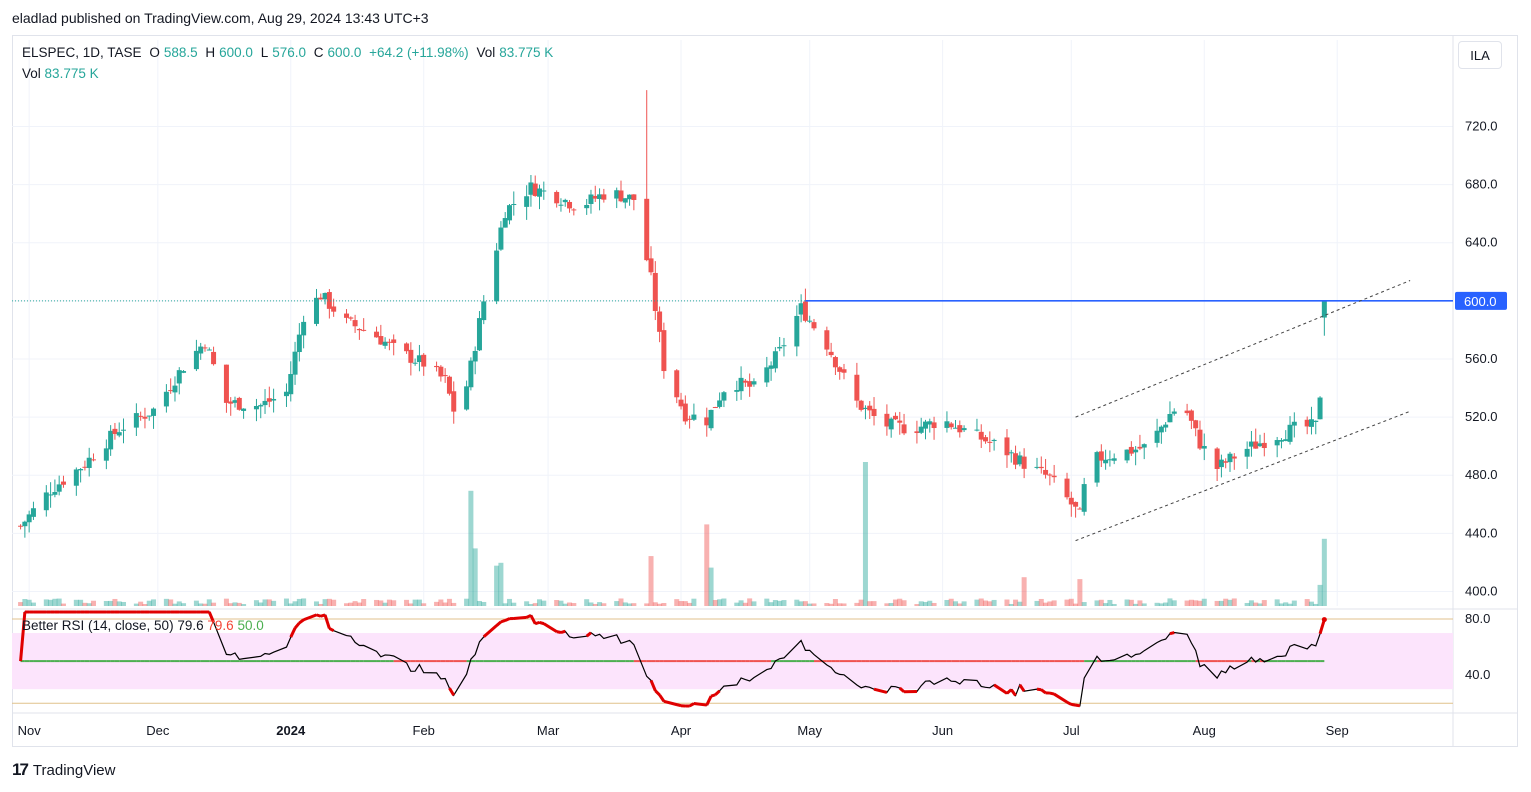 This screenshot has height=792, width=1531. I want to click on rsi-name: Better RSI (14, close, 50), so click(98, 625).